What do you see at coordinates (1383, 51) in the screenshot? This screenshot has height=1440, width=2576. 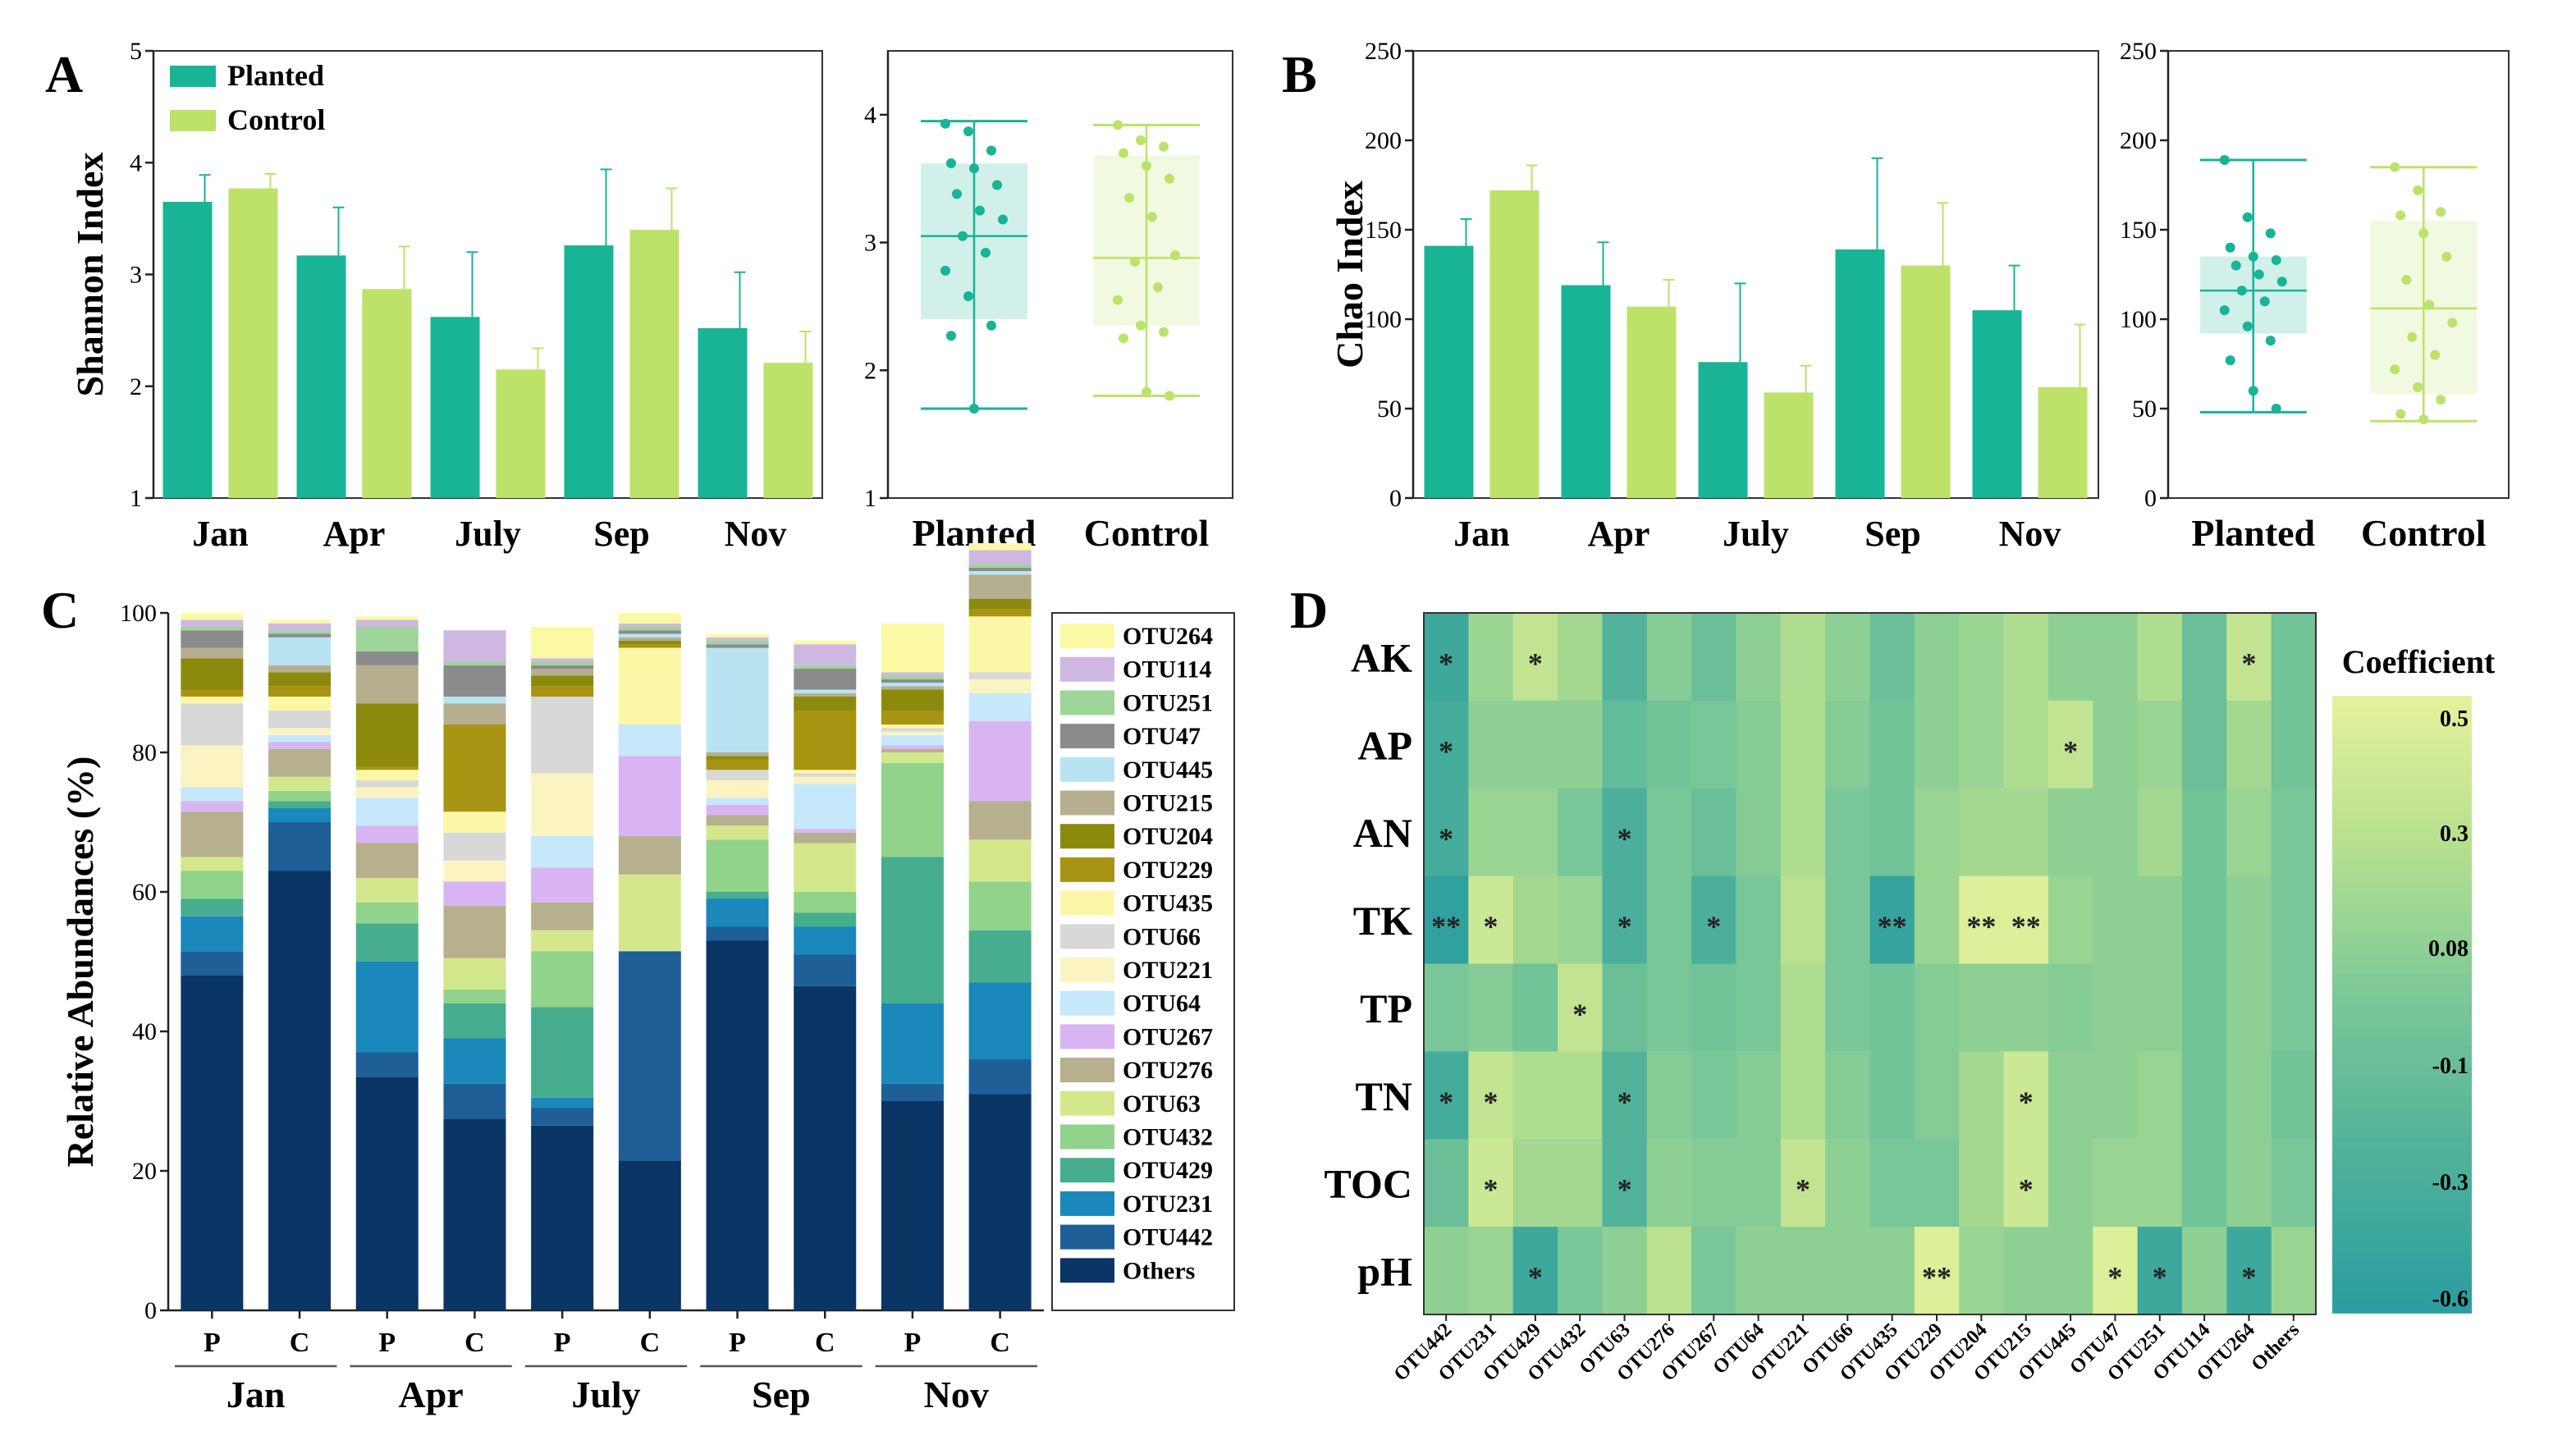 I see `b-bar-y-tick-label: 250` at bounding box center [1383, 51].